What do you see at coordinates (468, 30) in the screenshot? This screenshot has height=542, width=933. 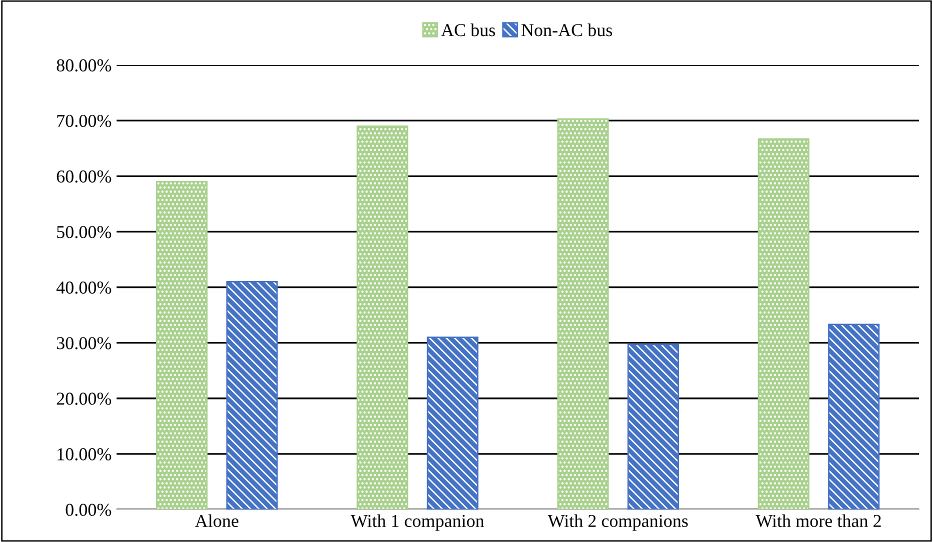 I see `legend-label: AC bus` at bounding box center [468, 30].